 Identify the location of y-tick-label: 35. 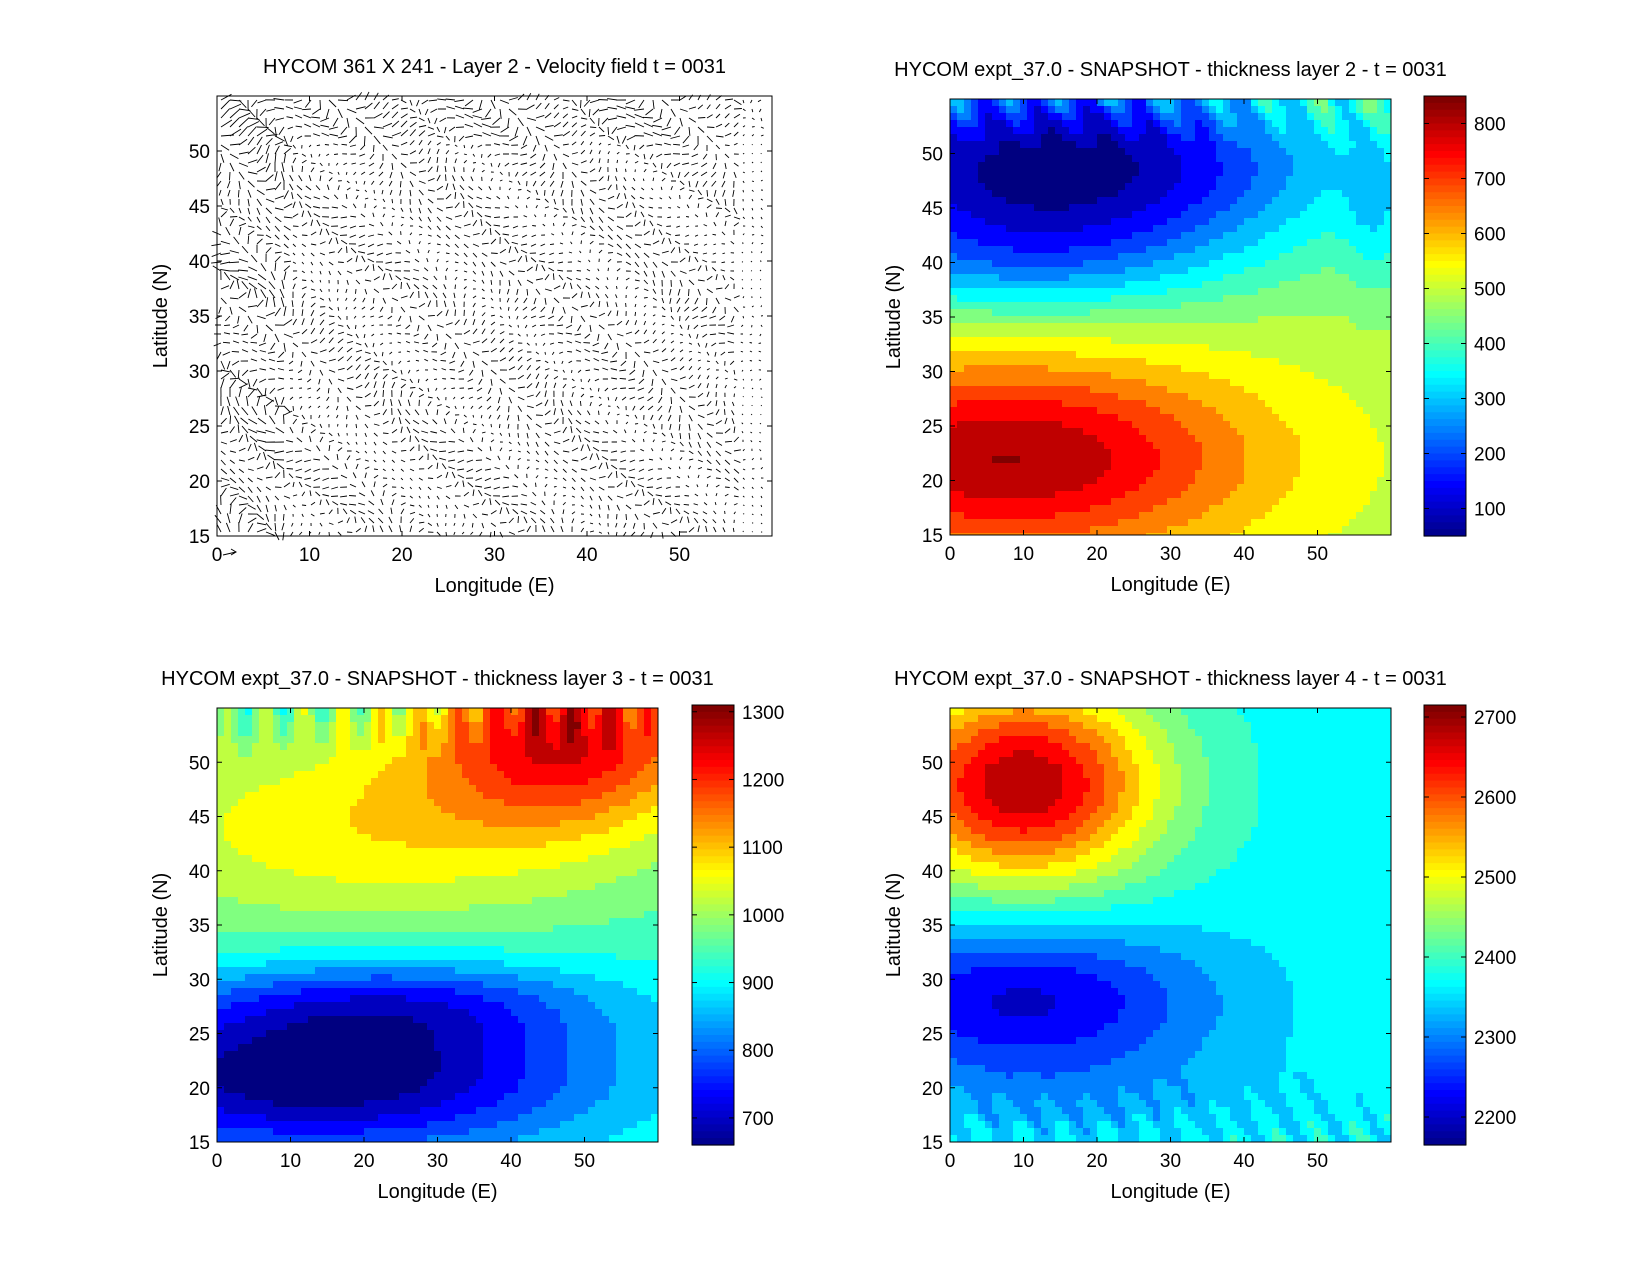
(199, 317).